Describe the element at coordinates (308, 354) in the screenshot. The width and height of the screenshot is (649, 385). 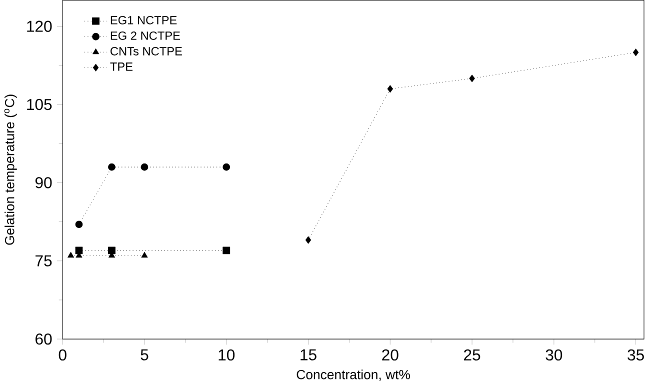
I see `x-tick-label: 15` at that location.